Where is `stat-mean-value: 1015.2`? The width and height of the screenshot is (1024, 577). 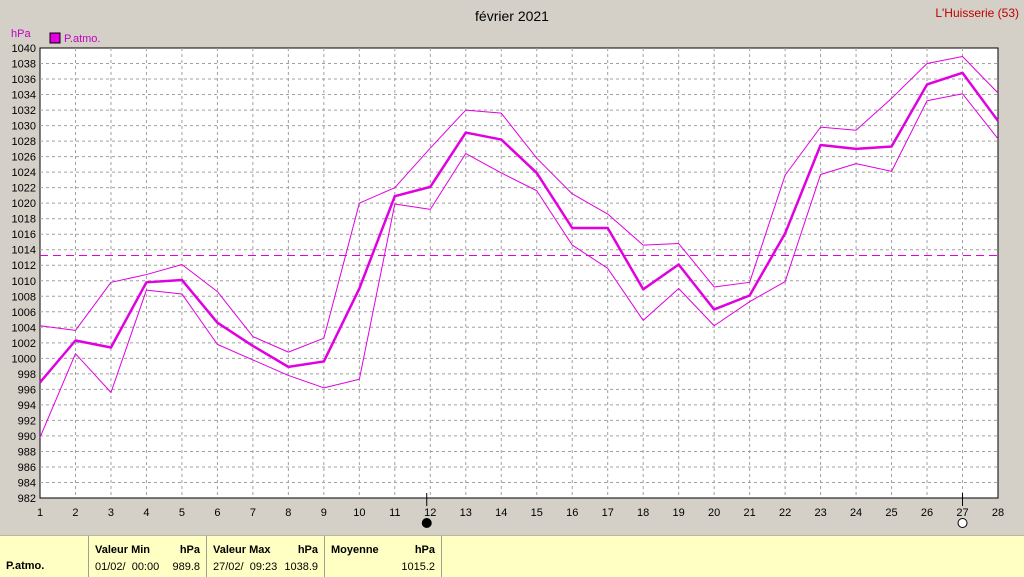 stat-mean-value: 1015.2 is located at coordinates (418, 567).